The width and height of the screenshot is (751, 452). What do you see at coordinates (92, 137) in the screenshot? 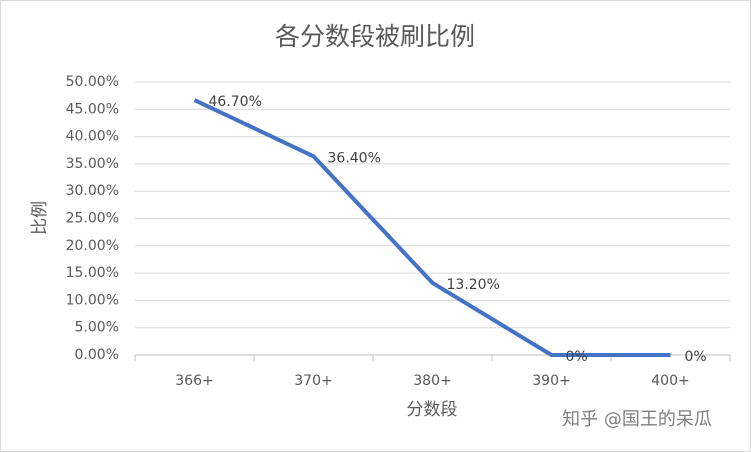
I see `y-tick-label: 40.00%` at bounding box center [92, 137].